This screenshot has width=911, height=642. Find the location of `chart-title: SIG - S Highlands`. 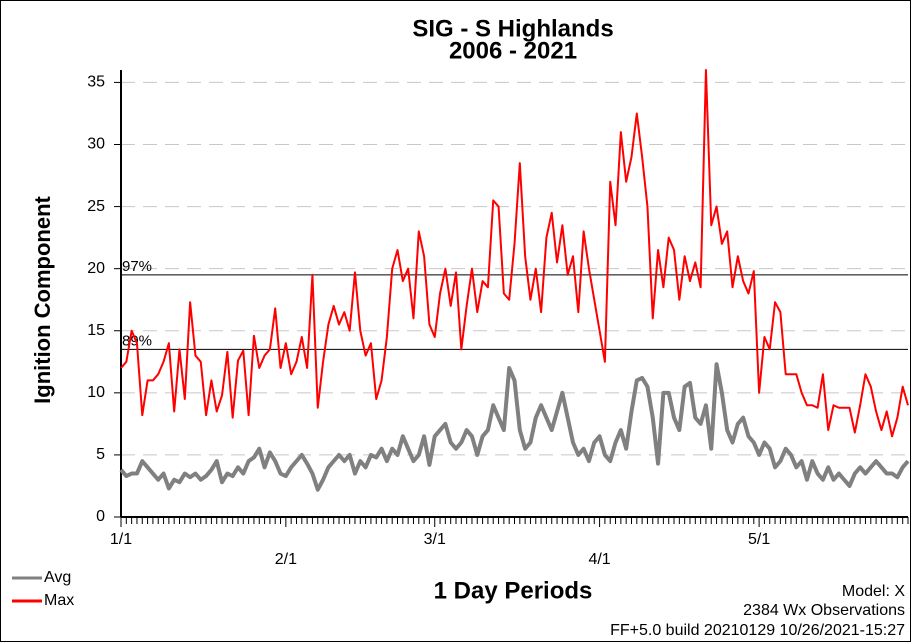

chart-title: SIG - S Highlands is located at coordinates (512, 28).